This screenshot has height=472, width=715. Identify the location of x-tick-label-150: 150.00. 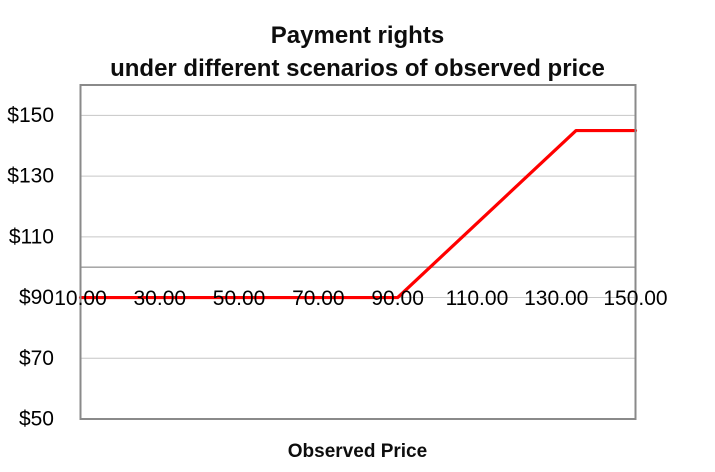
(635, 298).